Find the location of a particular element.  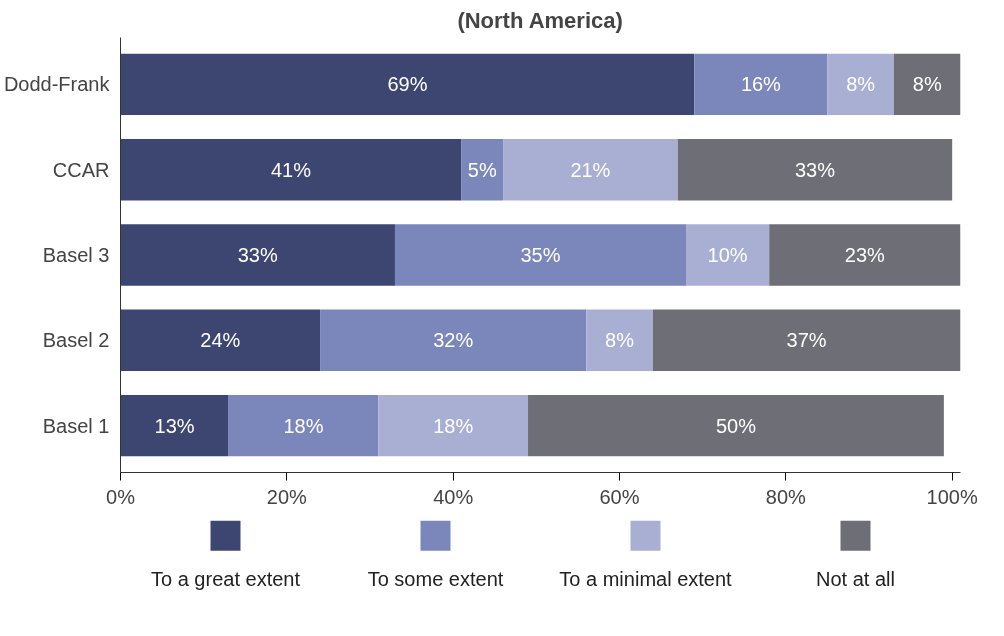

data-label: 50% is located at coordinates (736, 425).